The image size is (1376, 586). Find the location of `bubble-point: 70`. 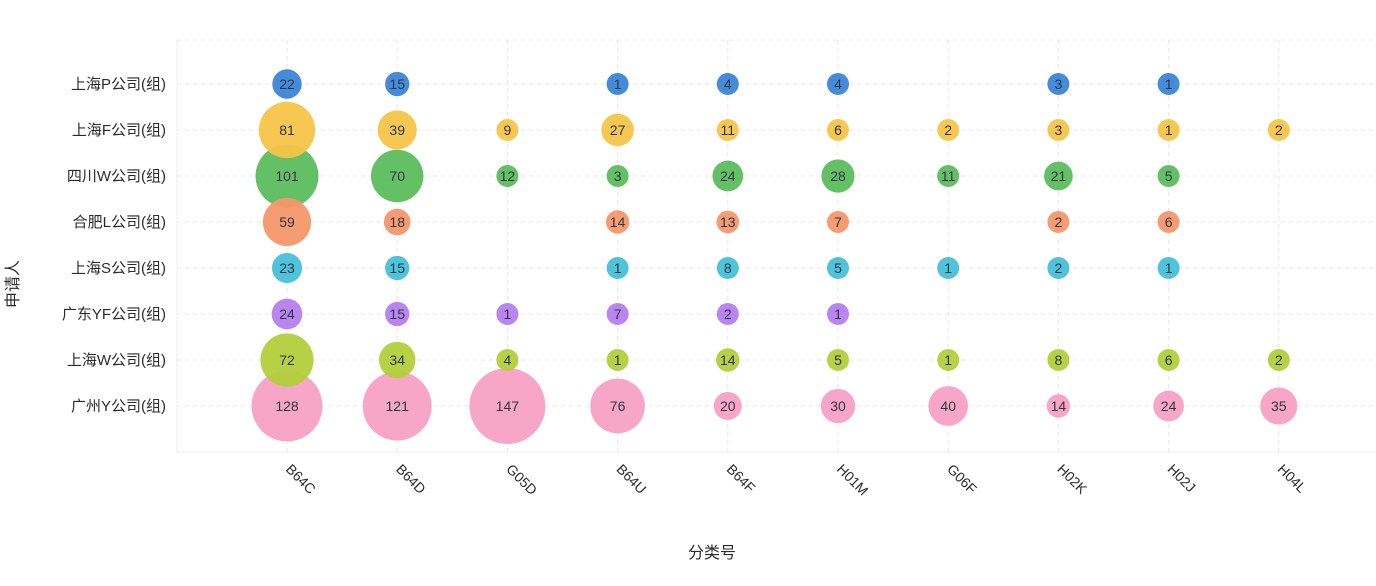

bubble-point: 70 is located at coordinates (397, 176).